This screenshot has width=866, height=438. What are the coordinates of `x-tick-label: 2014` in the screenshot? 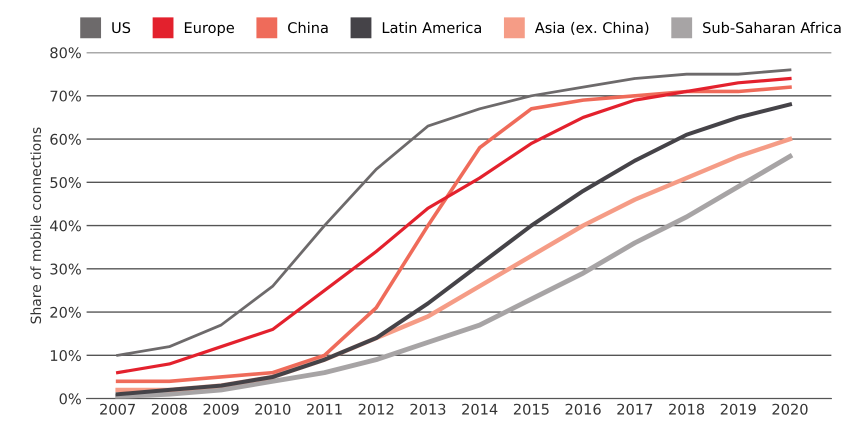 It's located at (480, 409).